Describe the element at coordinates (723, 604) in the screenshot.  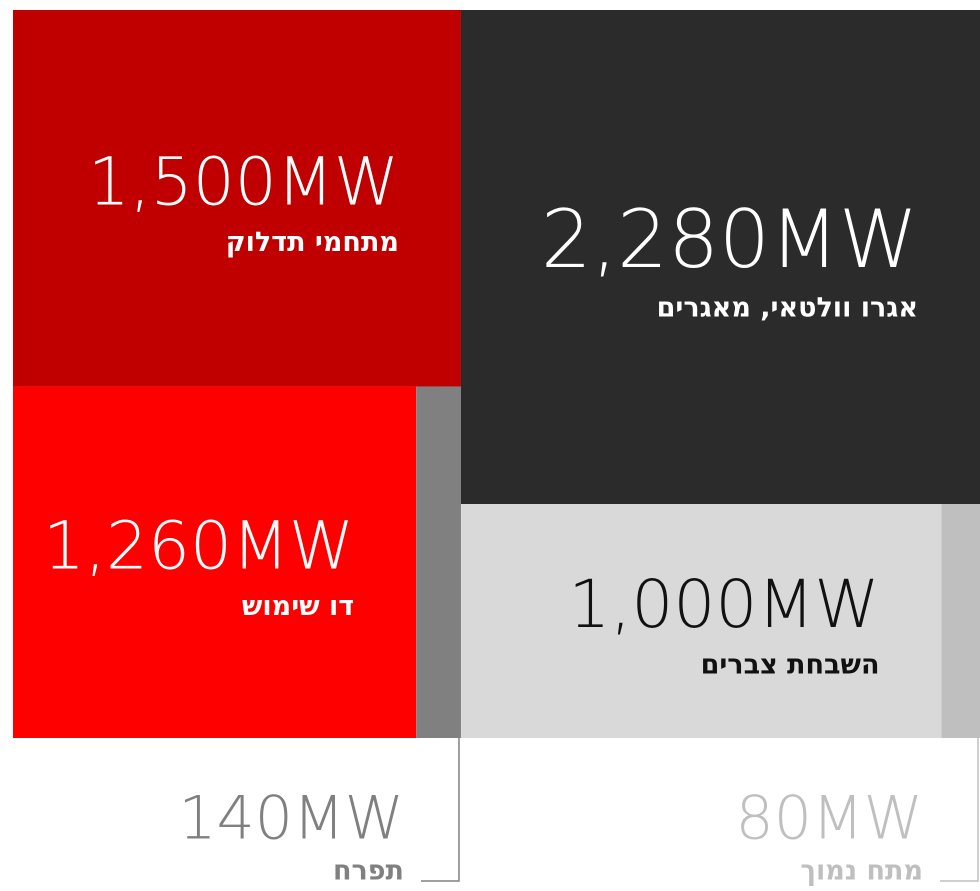
I see `tile-value: 1,000MW` at that location.